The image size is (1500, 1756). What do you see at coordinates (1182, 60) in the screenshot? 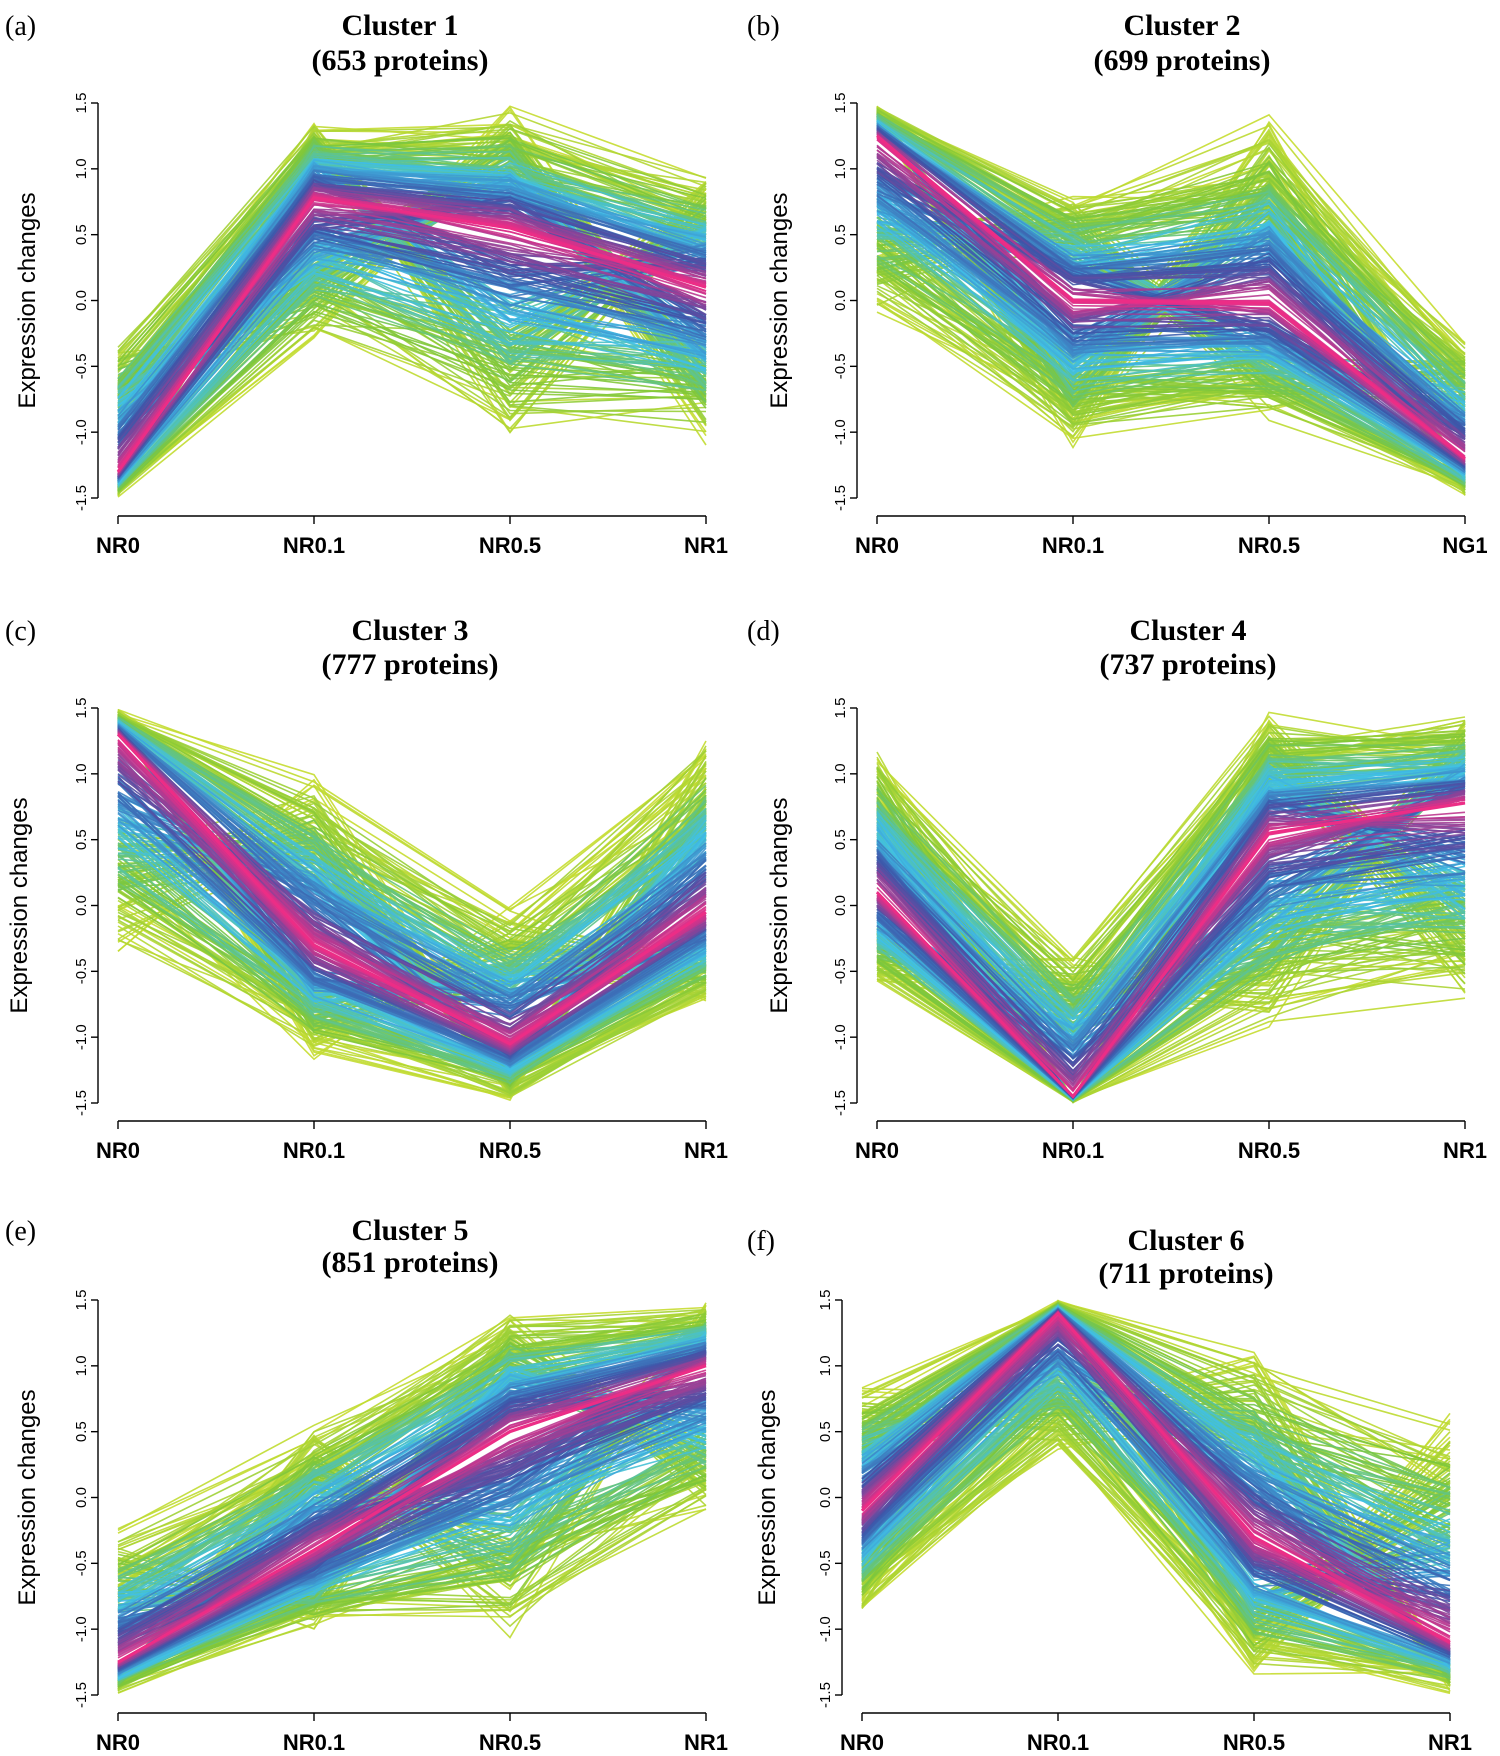
I see `chart-subtitle: (699 proteins)` at bounding box center [1182, 60].